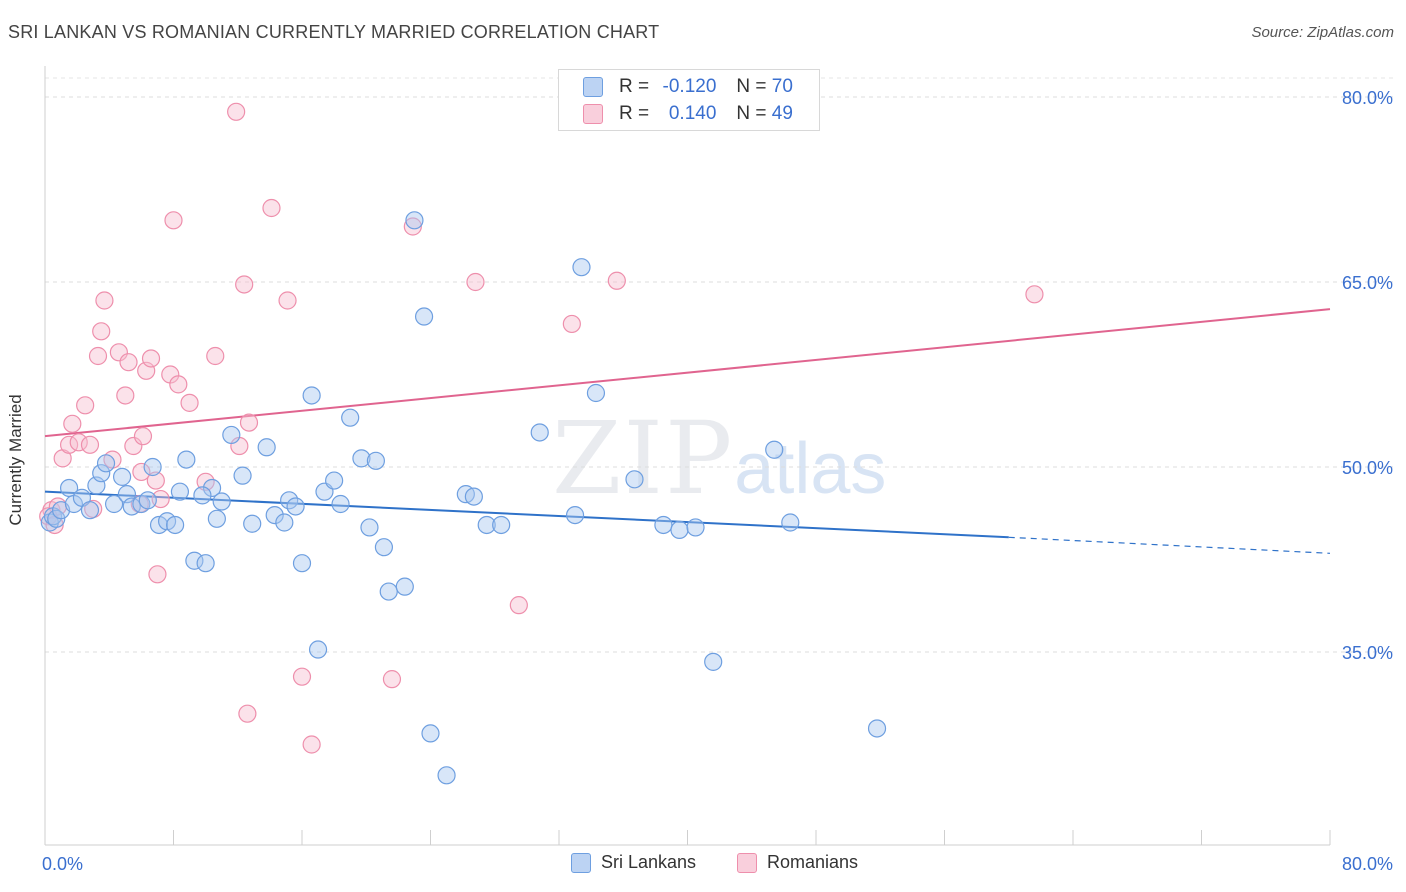 This screenshot has width=1406, height=892. I want to click on y-axis-label: Currently Married, so click(15, 460).